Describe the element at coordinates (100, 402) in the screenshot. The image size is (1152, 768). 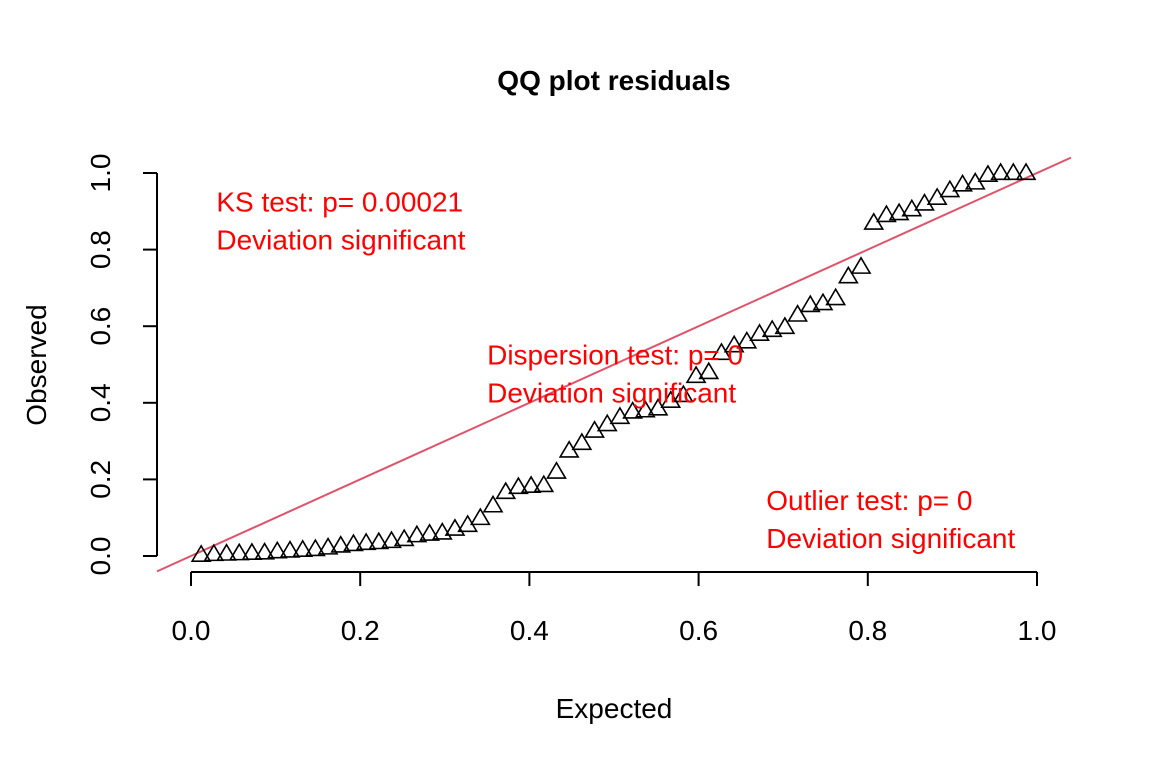
I see `y-tick-label: 0.4` at that location.